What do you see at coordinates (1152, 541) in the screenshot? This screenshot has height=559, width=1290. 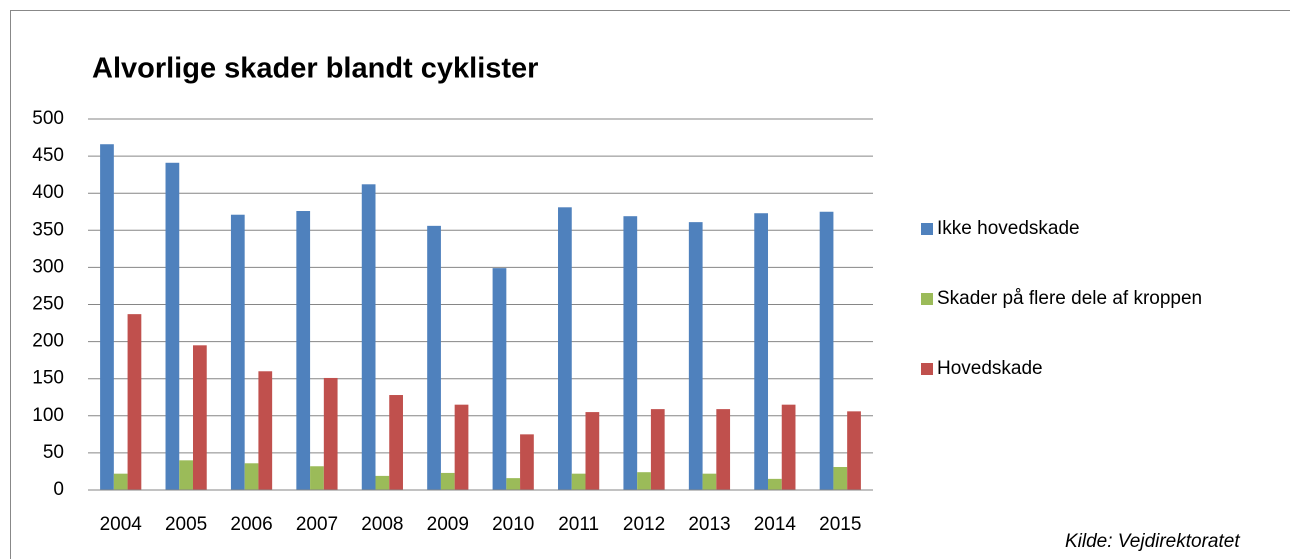 I see `source-note: Kilde: Vejdirektoratet` at bounding box center [1152, 541].